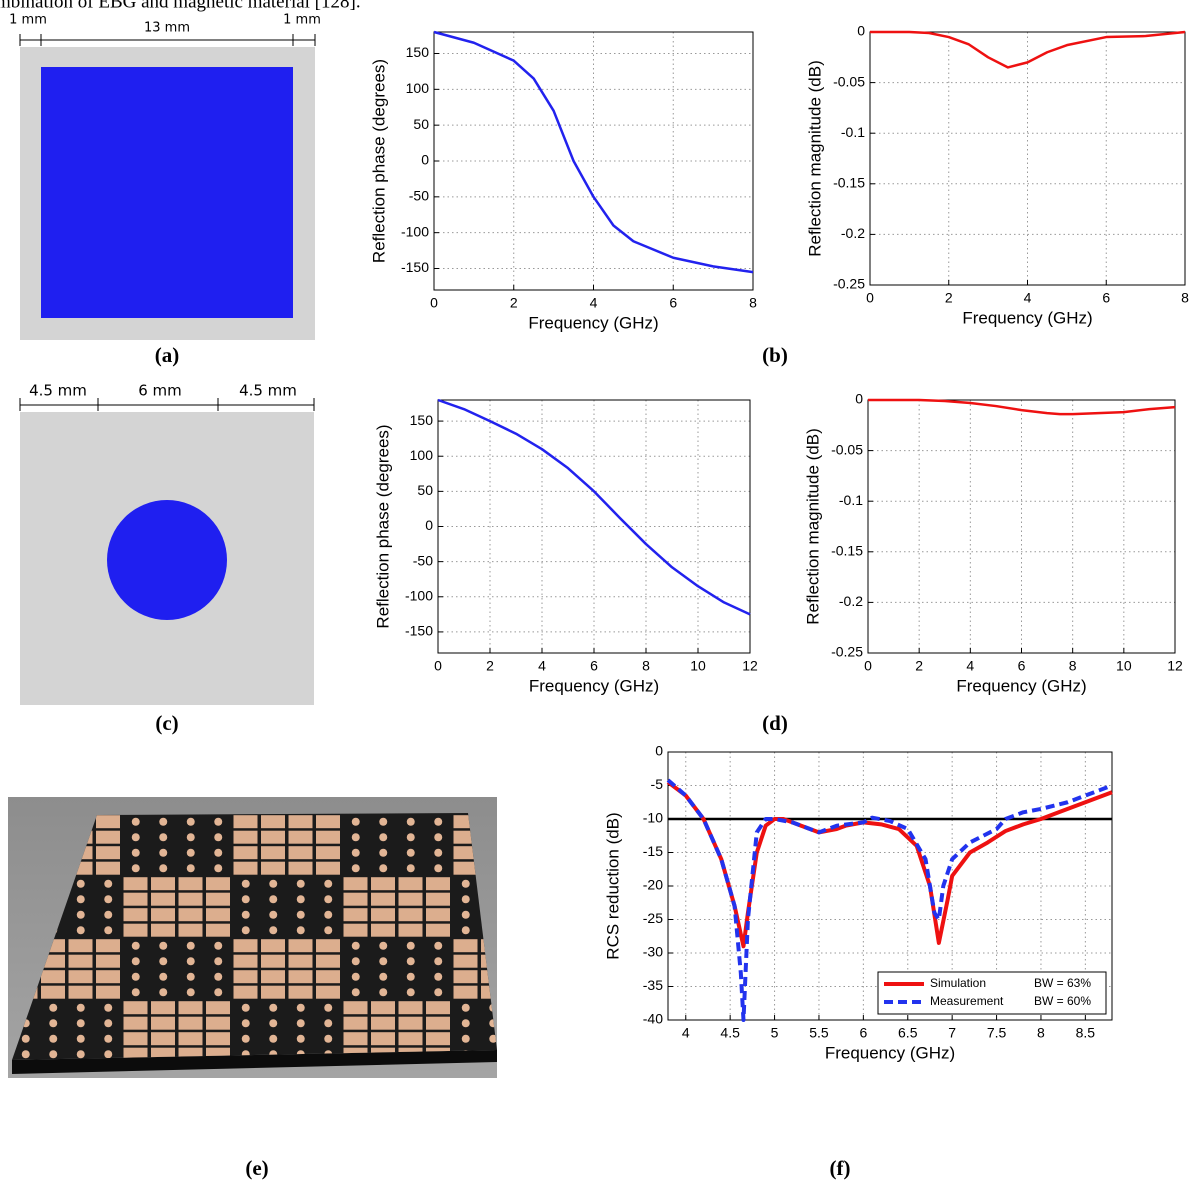 This screenshot has height=1192, width=1195. What do you see at coordinates (819, 1033) in the screenshot?
I see `x-tick-label: 5.5` at bounding box center [819, 1033].